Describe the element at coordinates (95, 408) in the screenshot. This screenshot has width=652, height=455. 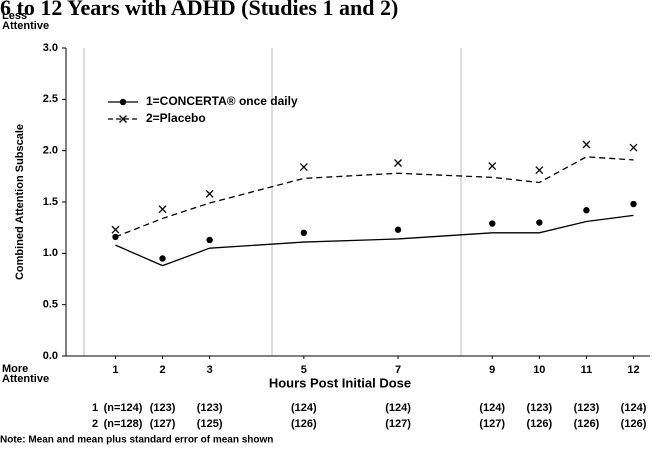
I see `n-row-label: 1` at that location.